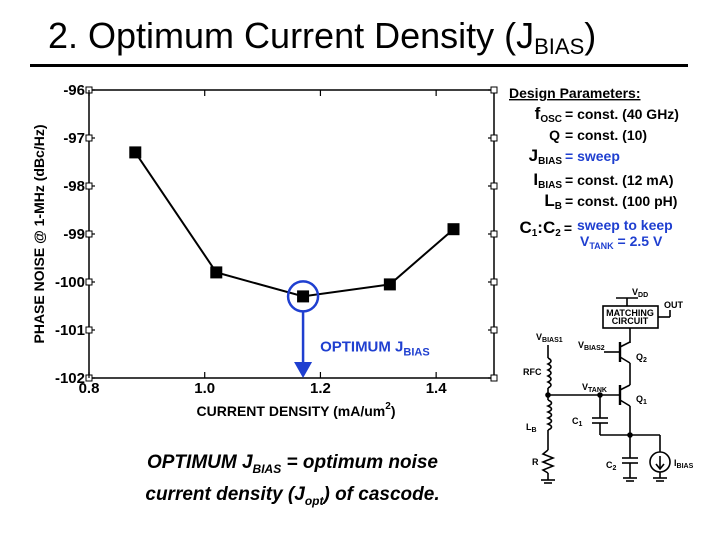  What do you see at coordinates (625, 387) in the screenshot?
I see `q1-collector-leg` at bounding box center [625, 387].